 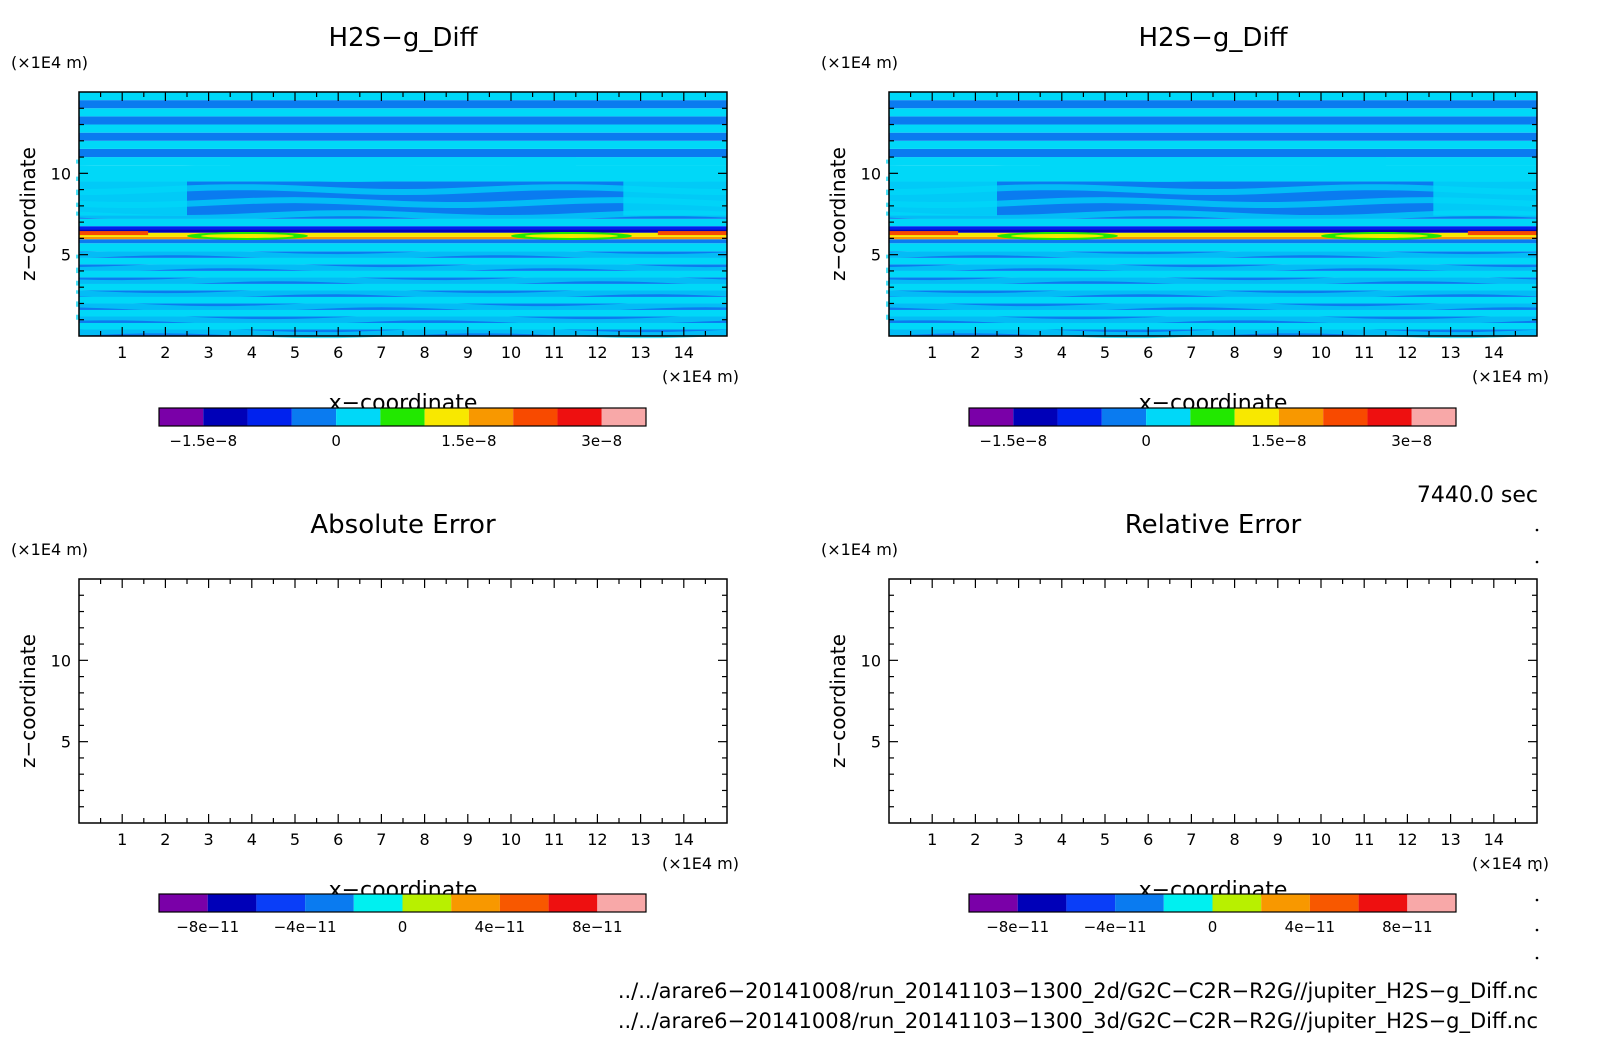 I want to click on x-tick-label: 2, so click(x=975, y=352).